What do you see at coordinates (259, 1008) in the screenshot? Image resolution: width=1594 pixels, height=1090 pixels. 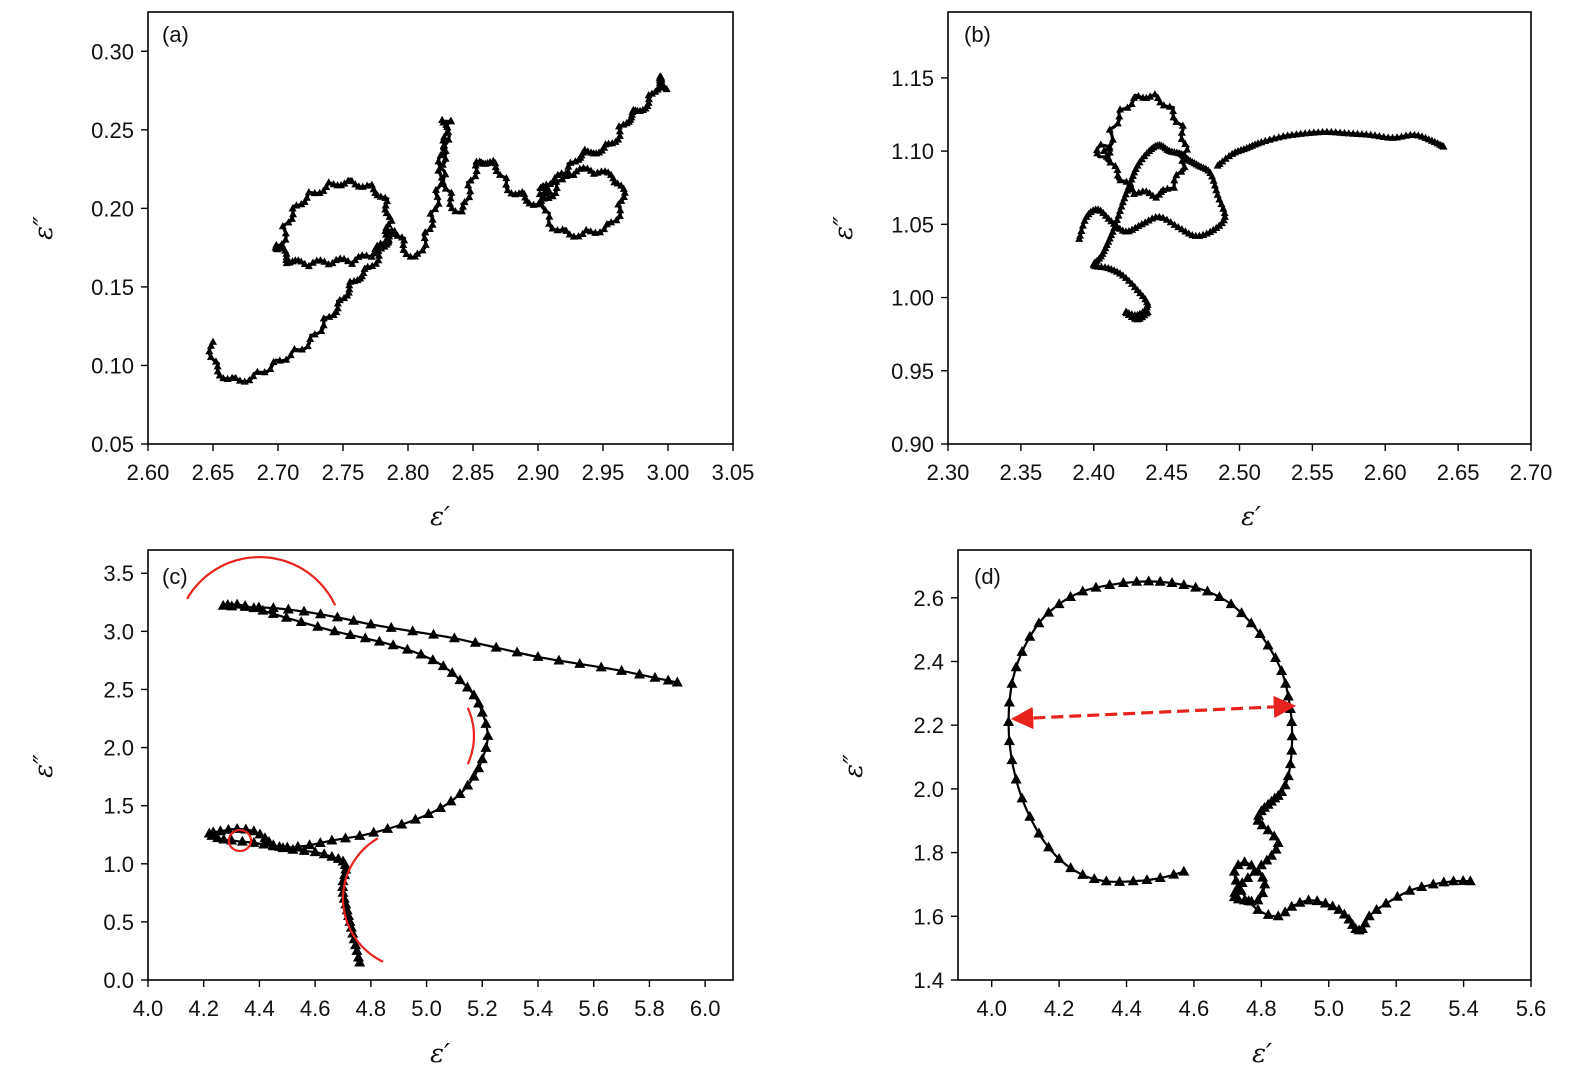 I see `panel-c-xtick-label: 4.4` at bounding box center [259, 1008].